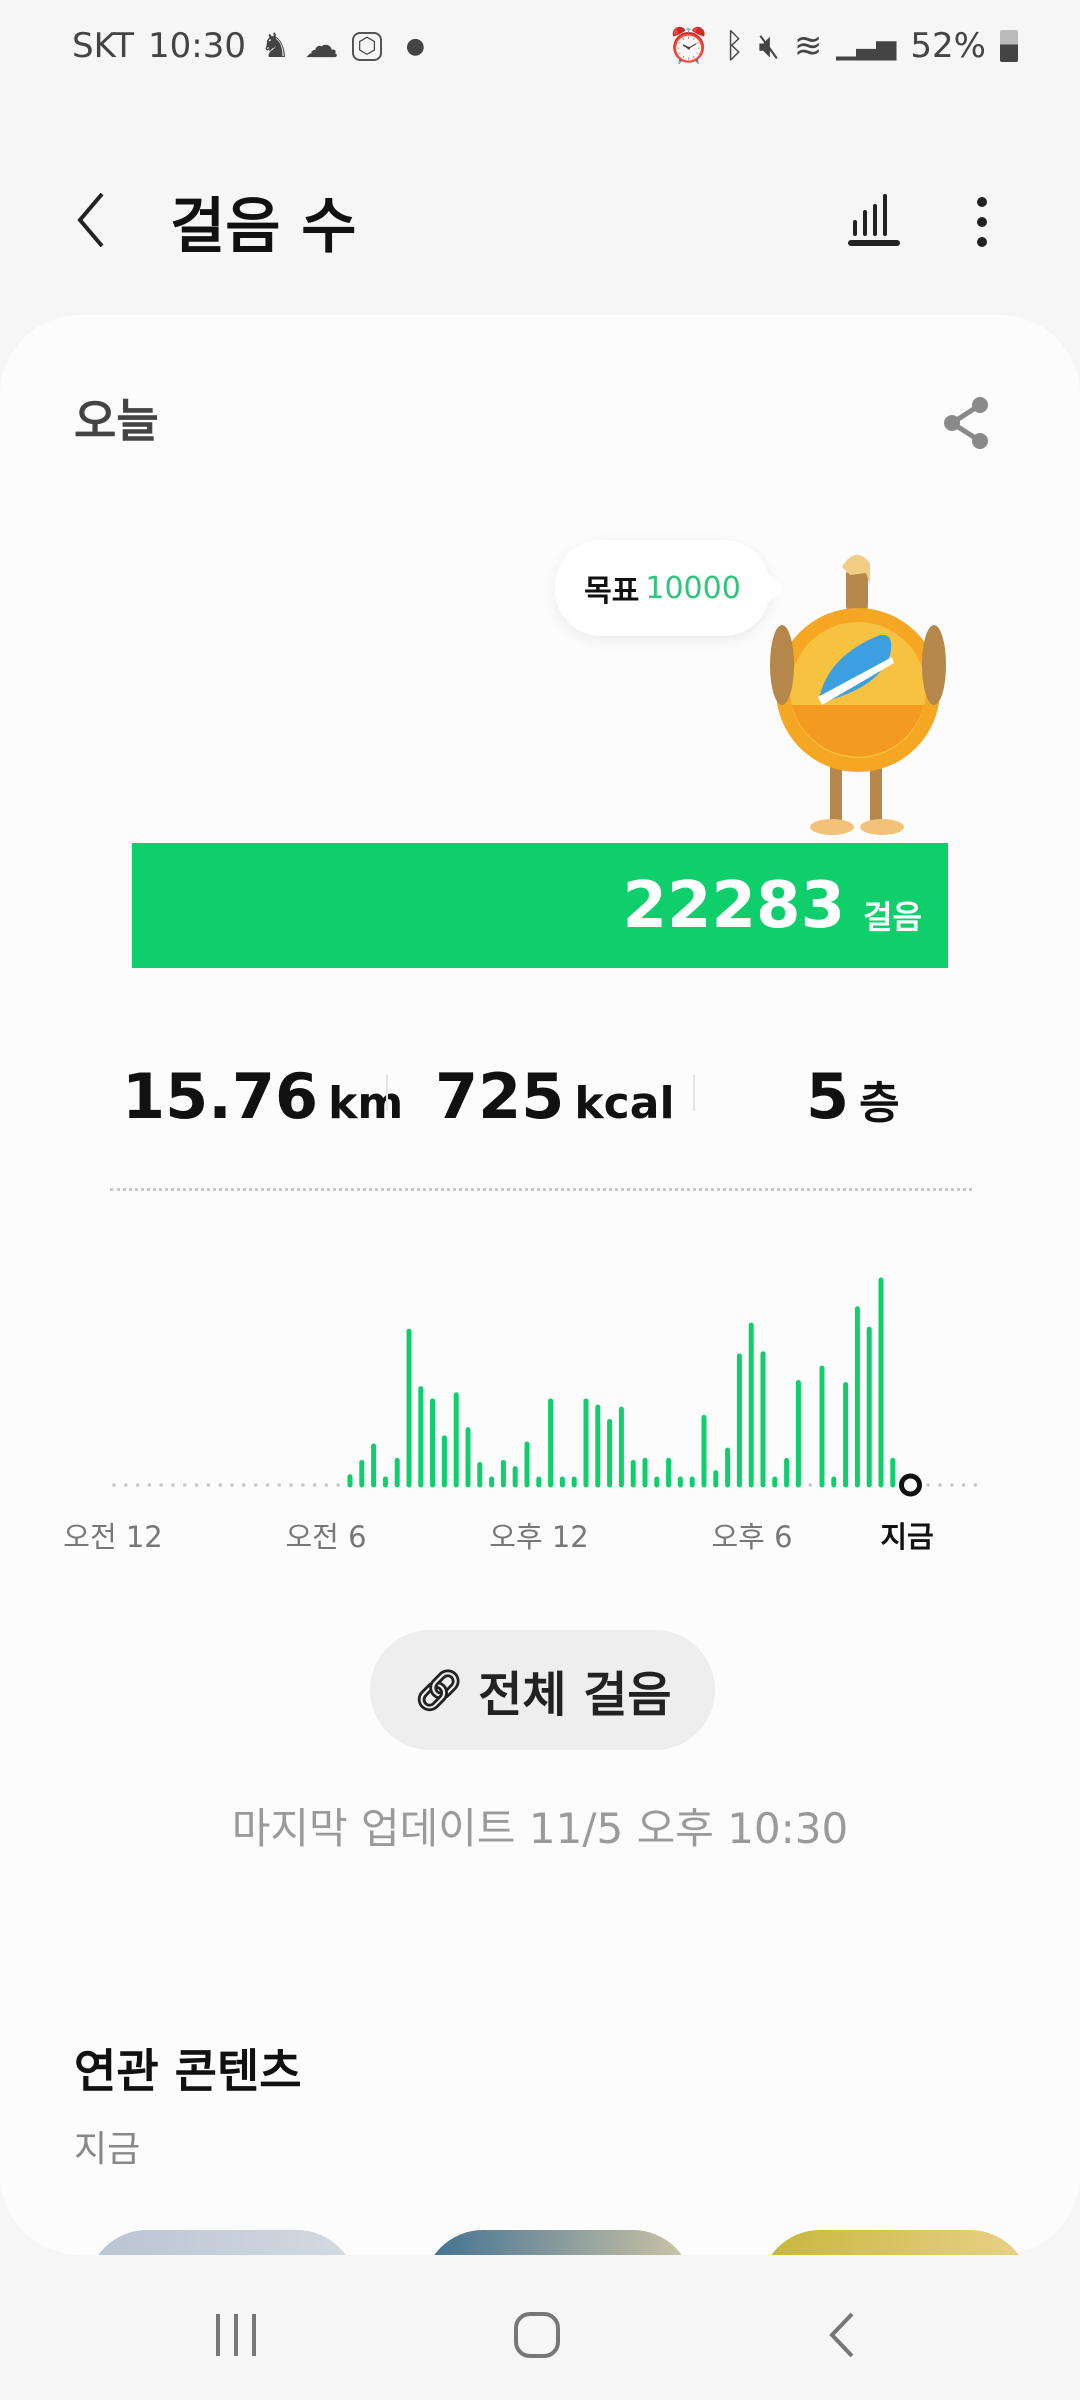  Describe the element at coordinates (866, 46) in the screenshot. I see `signal-icon: ▁▃▅` at that location.